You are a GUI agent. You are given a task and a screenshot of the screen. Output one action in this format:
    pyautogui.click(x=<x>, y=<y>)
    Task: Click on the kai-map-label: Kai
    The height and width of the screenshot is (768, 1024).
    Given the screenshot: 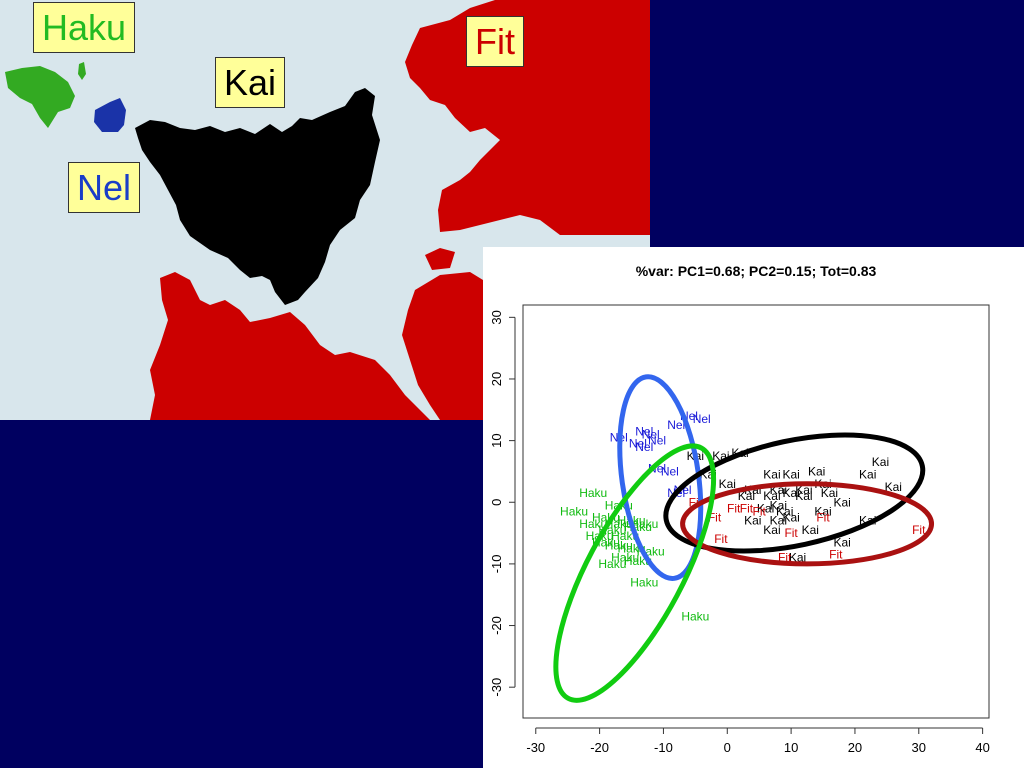 What is the action you would take?
    pyautogui.click(x=250, y=83)
    